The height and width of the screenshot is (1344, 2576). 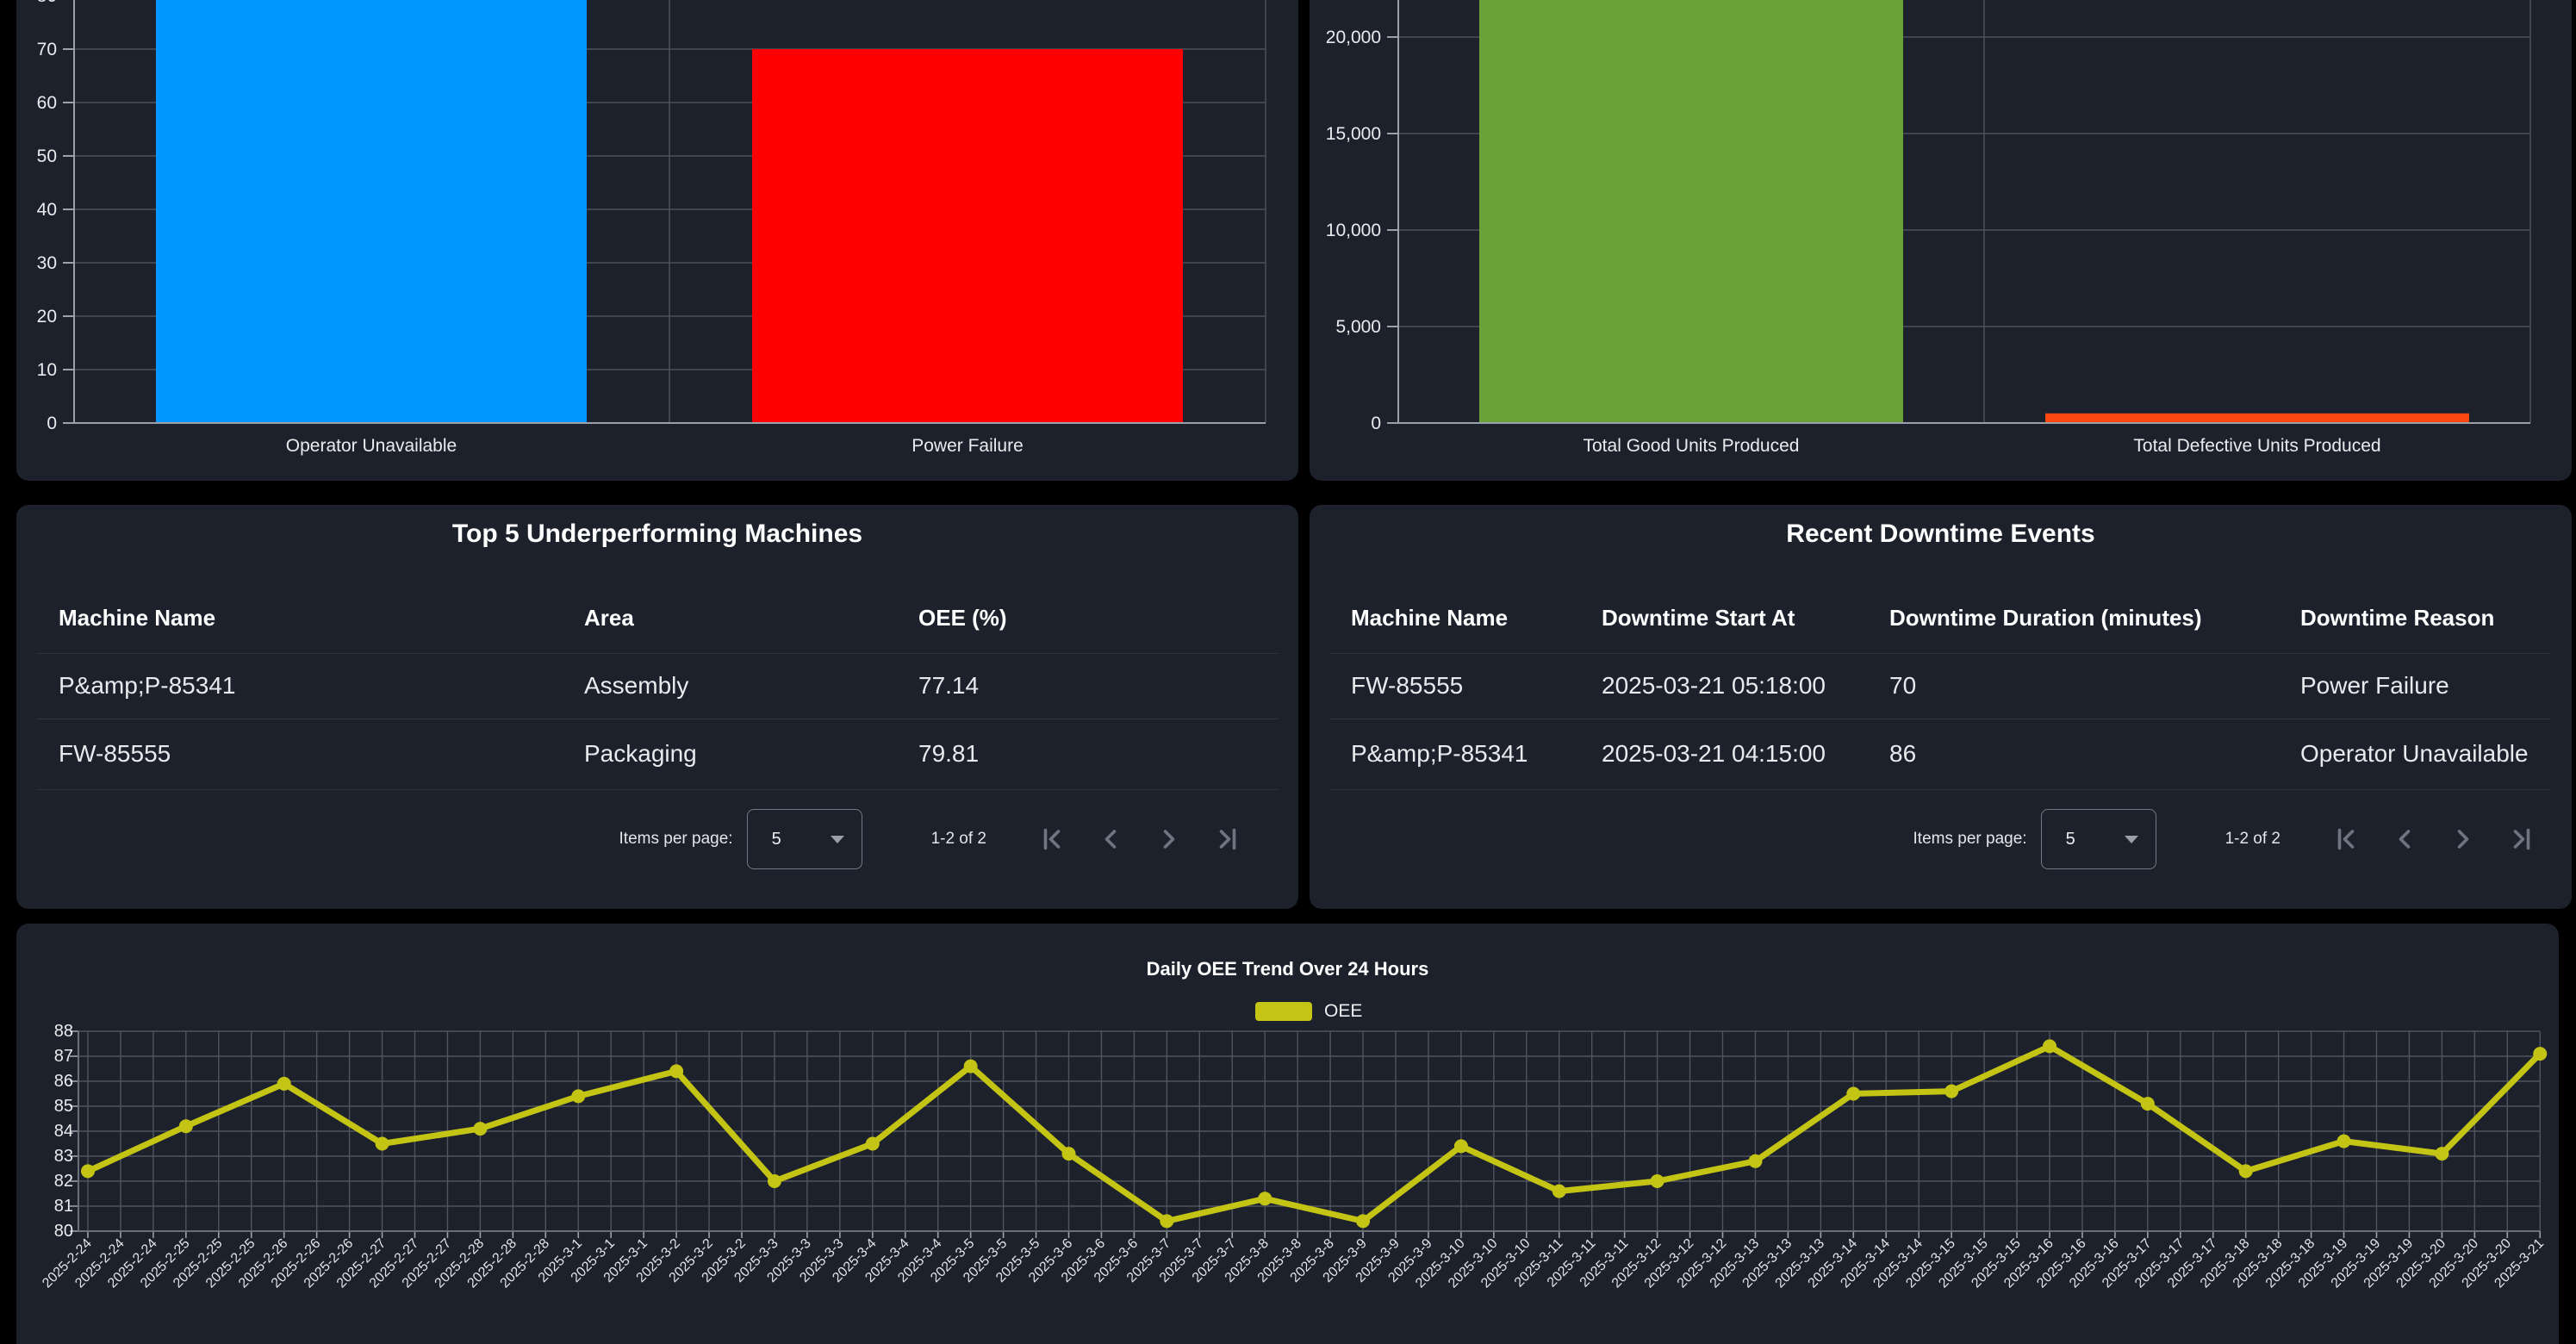 I want to click on chevron-left-icon, so click(x=1111, y=840).